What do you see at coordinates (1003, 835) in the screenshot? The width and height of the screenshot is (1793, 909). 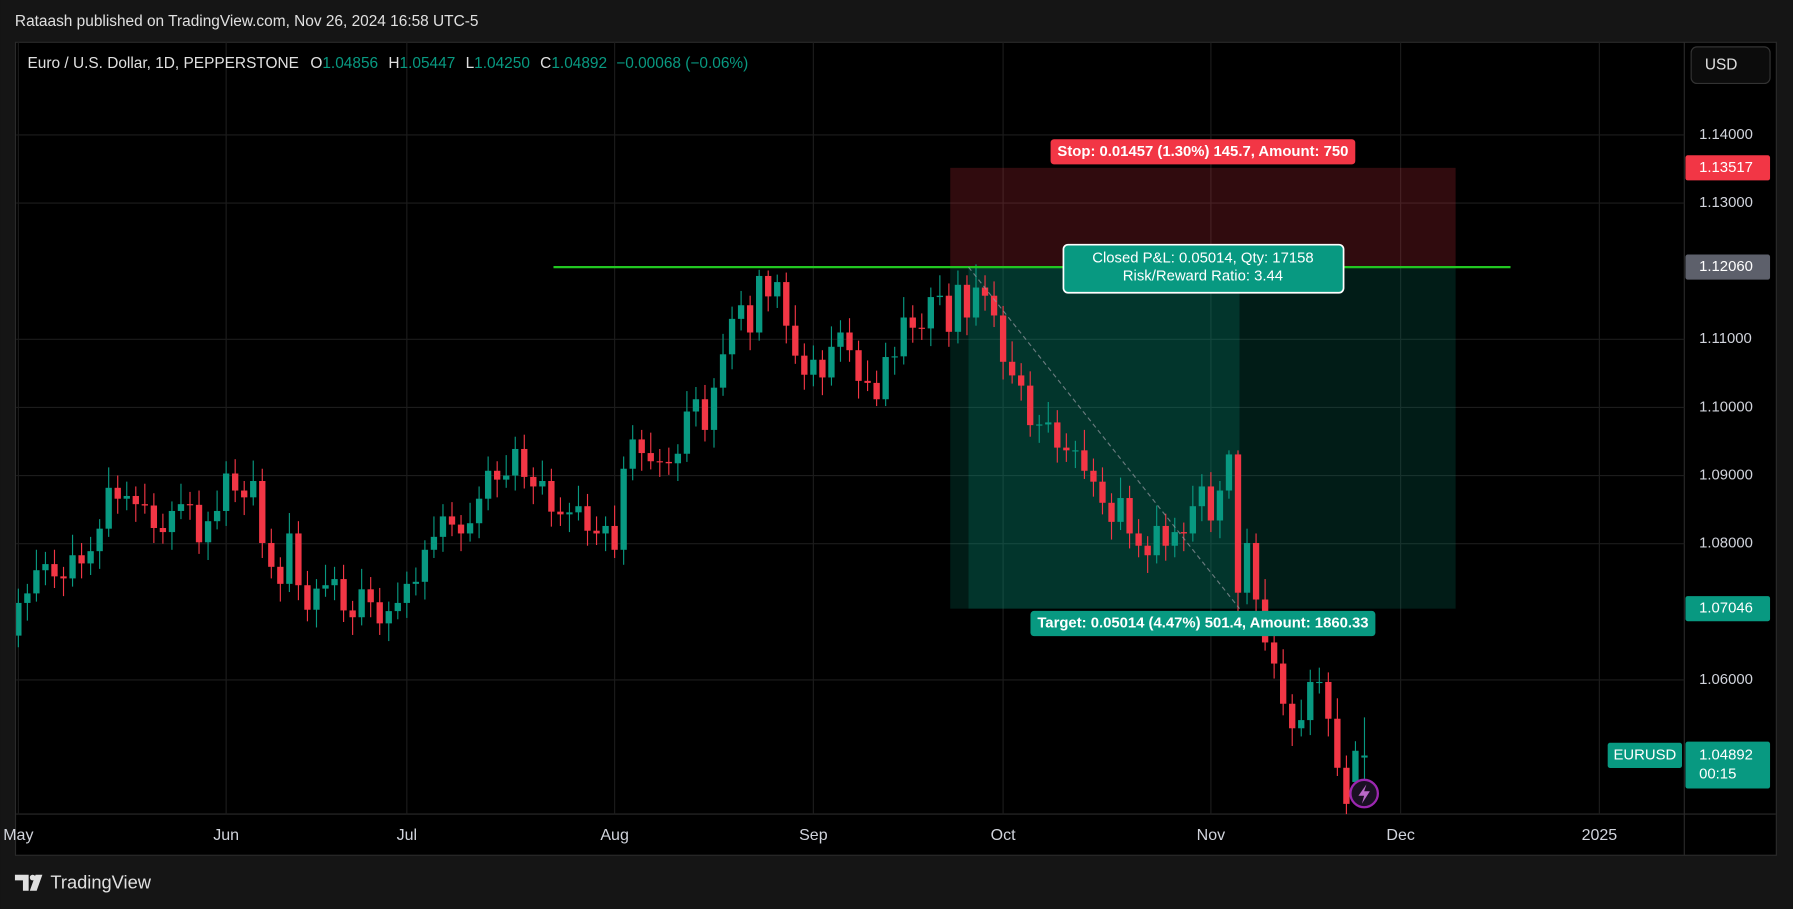 I see `x-tick-label: Oct` at bounding box center [1003, 835].